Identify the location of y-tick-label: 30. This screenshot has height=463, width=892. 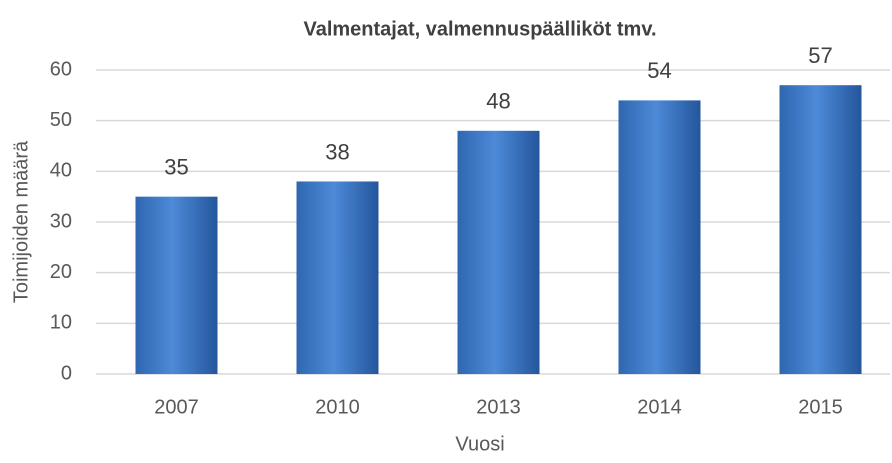
(61, 221).